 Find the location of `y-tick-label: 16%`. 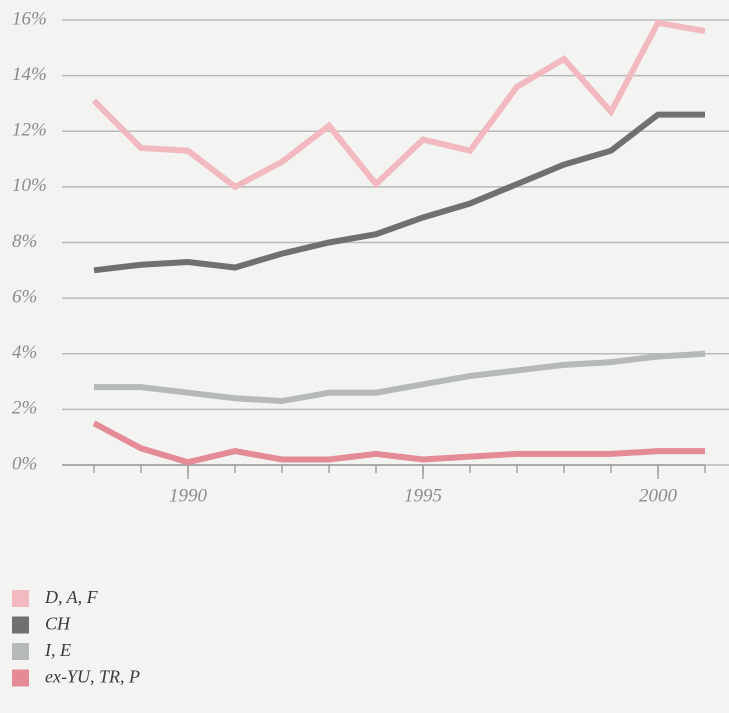

y-tick-label: 16% is located at coordinates (29, 18).